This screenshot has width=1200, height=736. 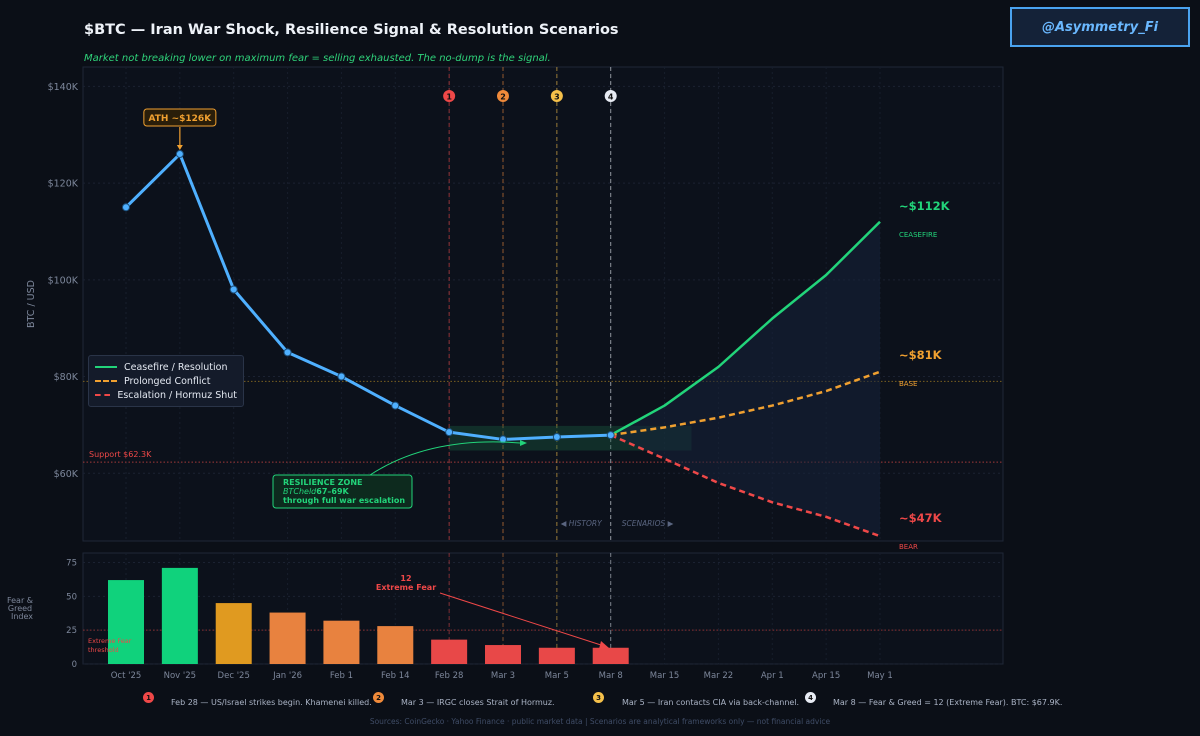 I want to click on footer-event-marker-4: 4, so click(x=810, y=697).